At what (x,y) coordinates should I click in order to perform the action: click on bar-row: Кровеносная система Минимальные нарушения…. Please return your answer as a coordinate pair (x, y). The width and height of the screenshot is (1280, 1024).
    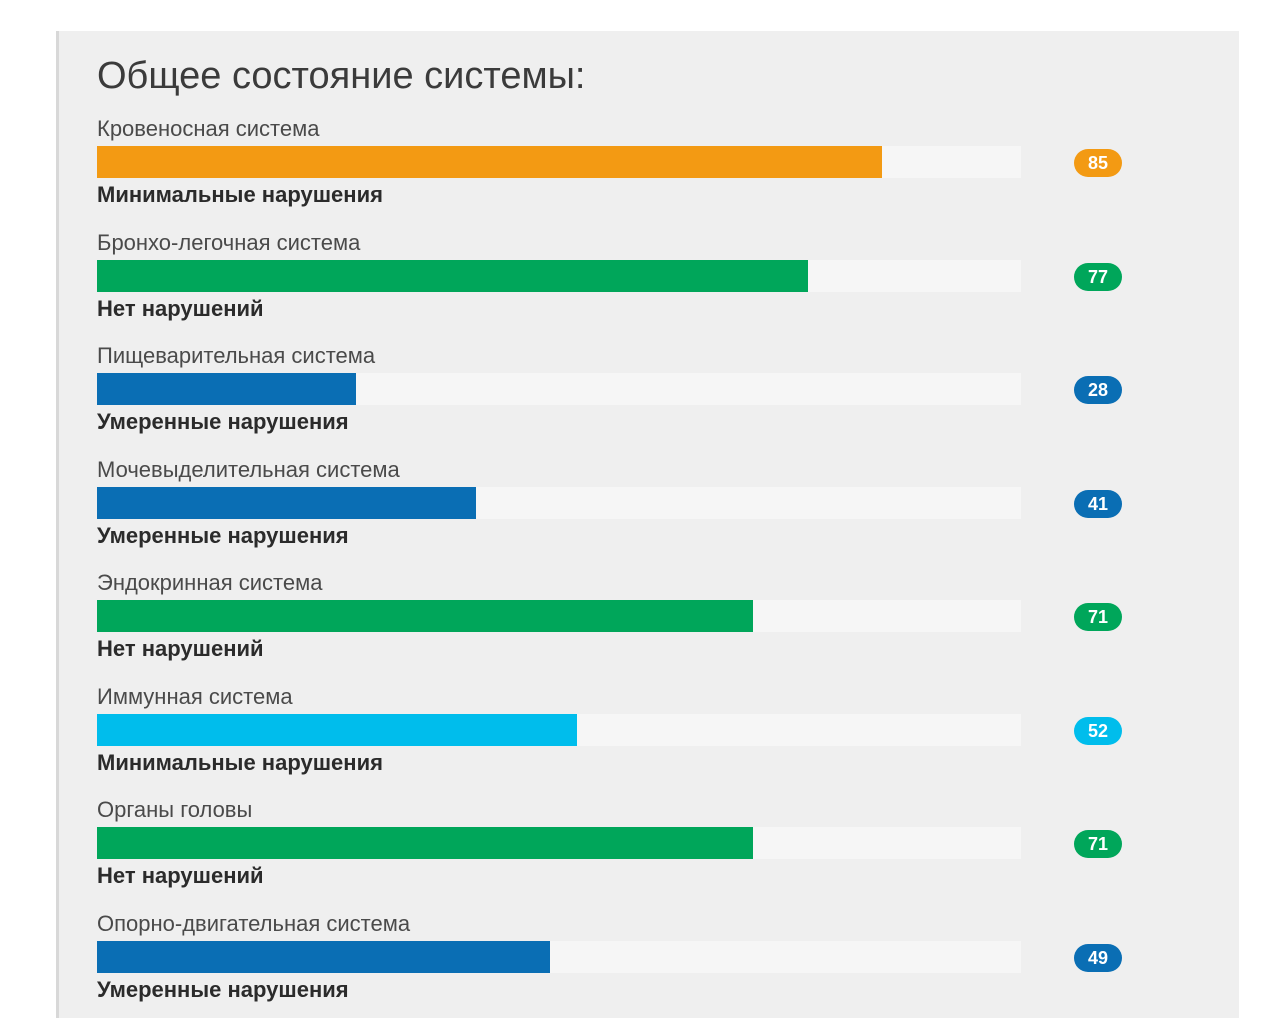
    Looking at the image, I should click on (649, 173).